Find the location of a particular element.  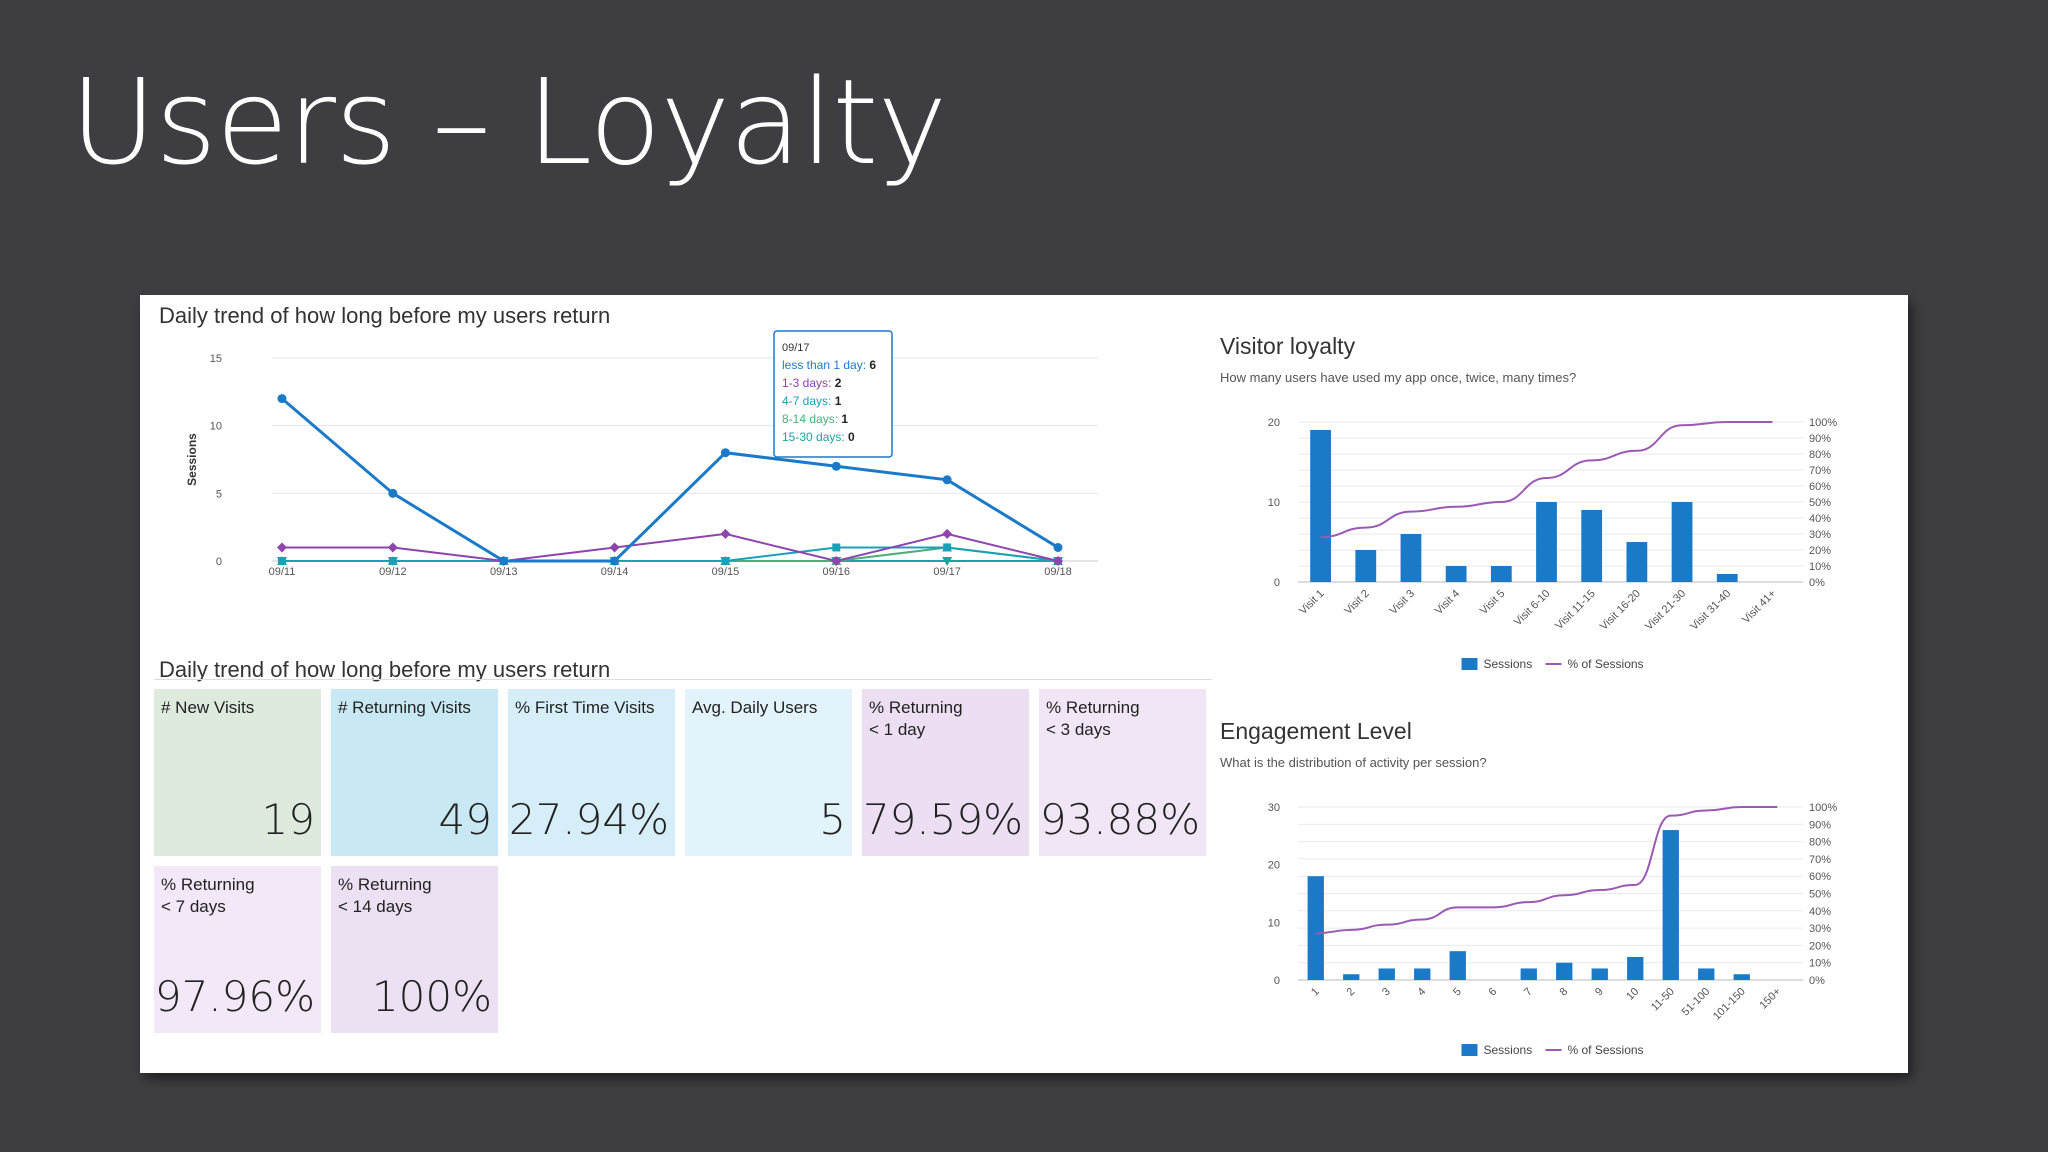

trend-x-tick: 09/17 is located at coordinates (947, 572).